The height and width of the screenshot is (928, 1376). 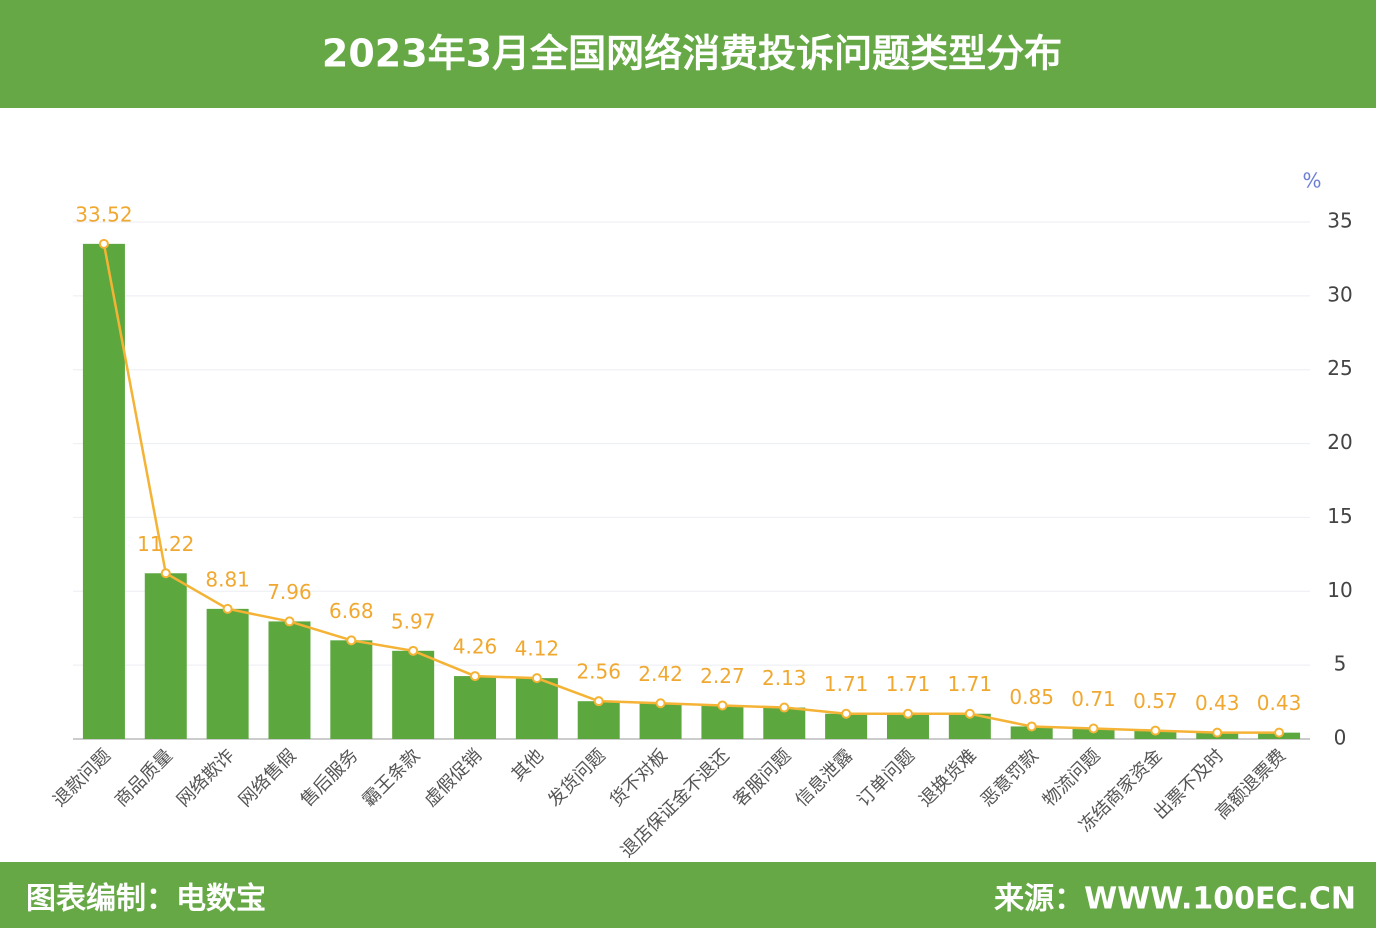 What do you see at coordinates (537, 649) in the screenshot?
I see `value-label: 4.12` at bounding box center [537, 649].